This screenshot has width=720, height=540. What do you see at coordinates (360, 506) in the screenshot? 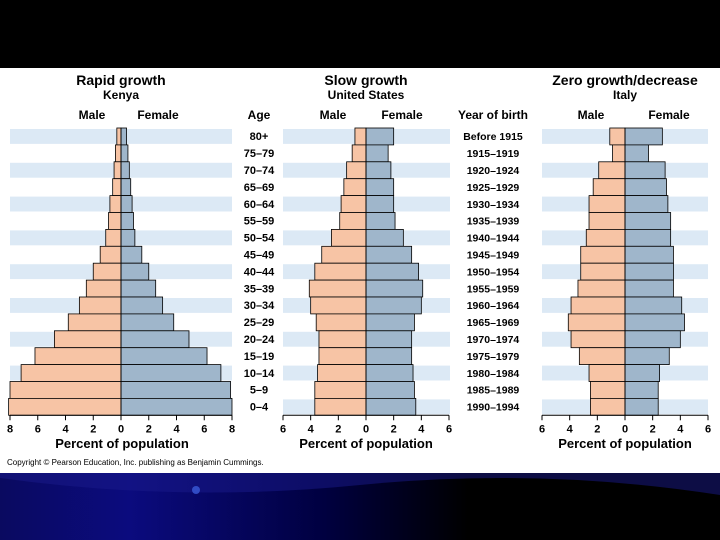
I see `slide-bottom-band` at bounding box center [360, 506].